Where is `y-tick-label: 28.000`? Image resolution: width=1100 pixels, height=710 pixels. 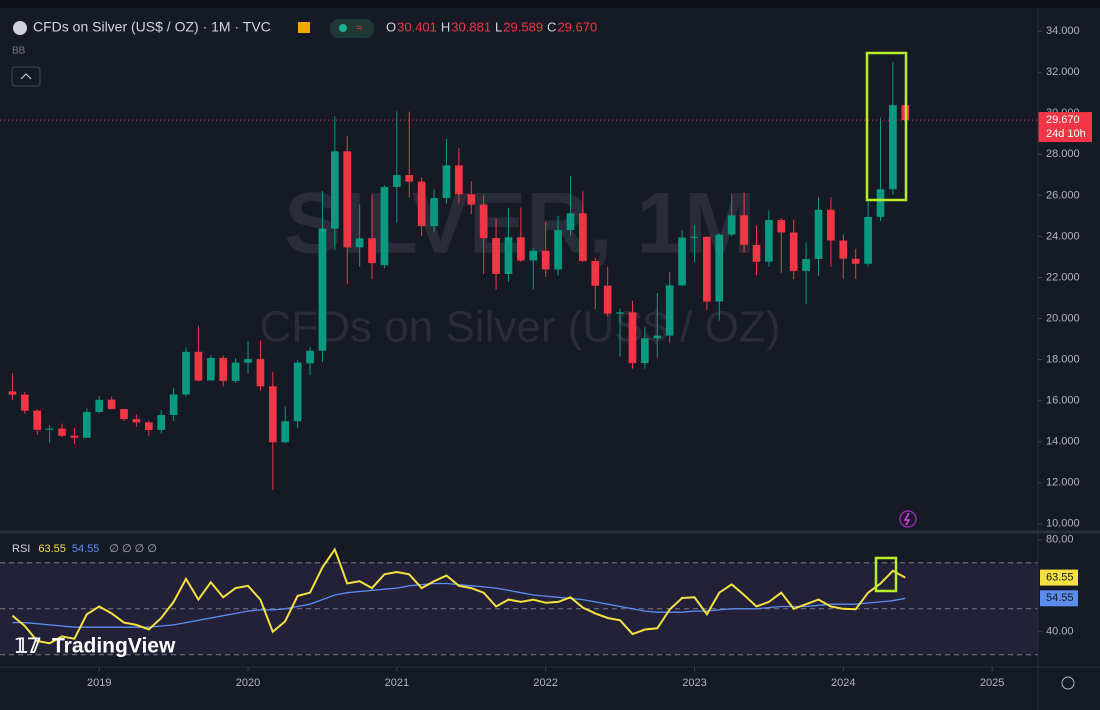 y-tick-label: 28.000 is located at coordinates (1063, 154).